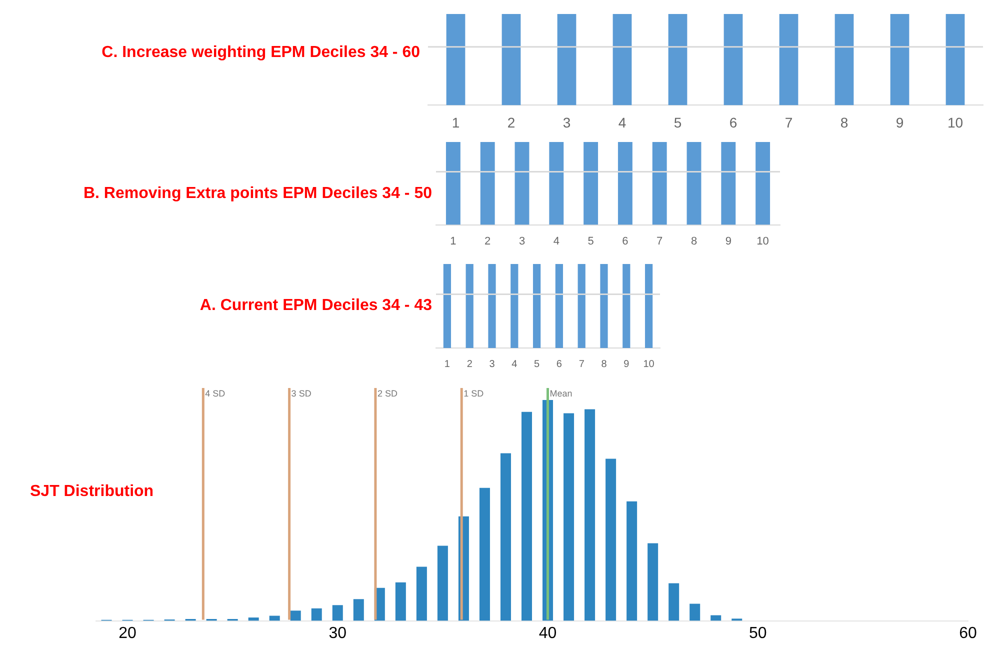  Describe the element at coordinates (561, 393) in the screenshot. I see `ref-line-label: Mean` at that location.